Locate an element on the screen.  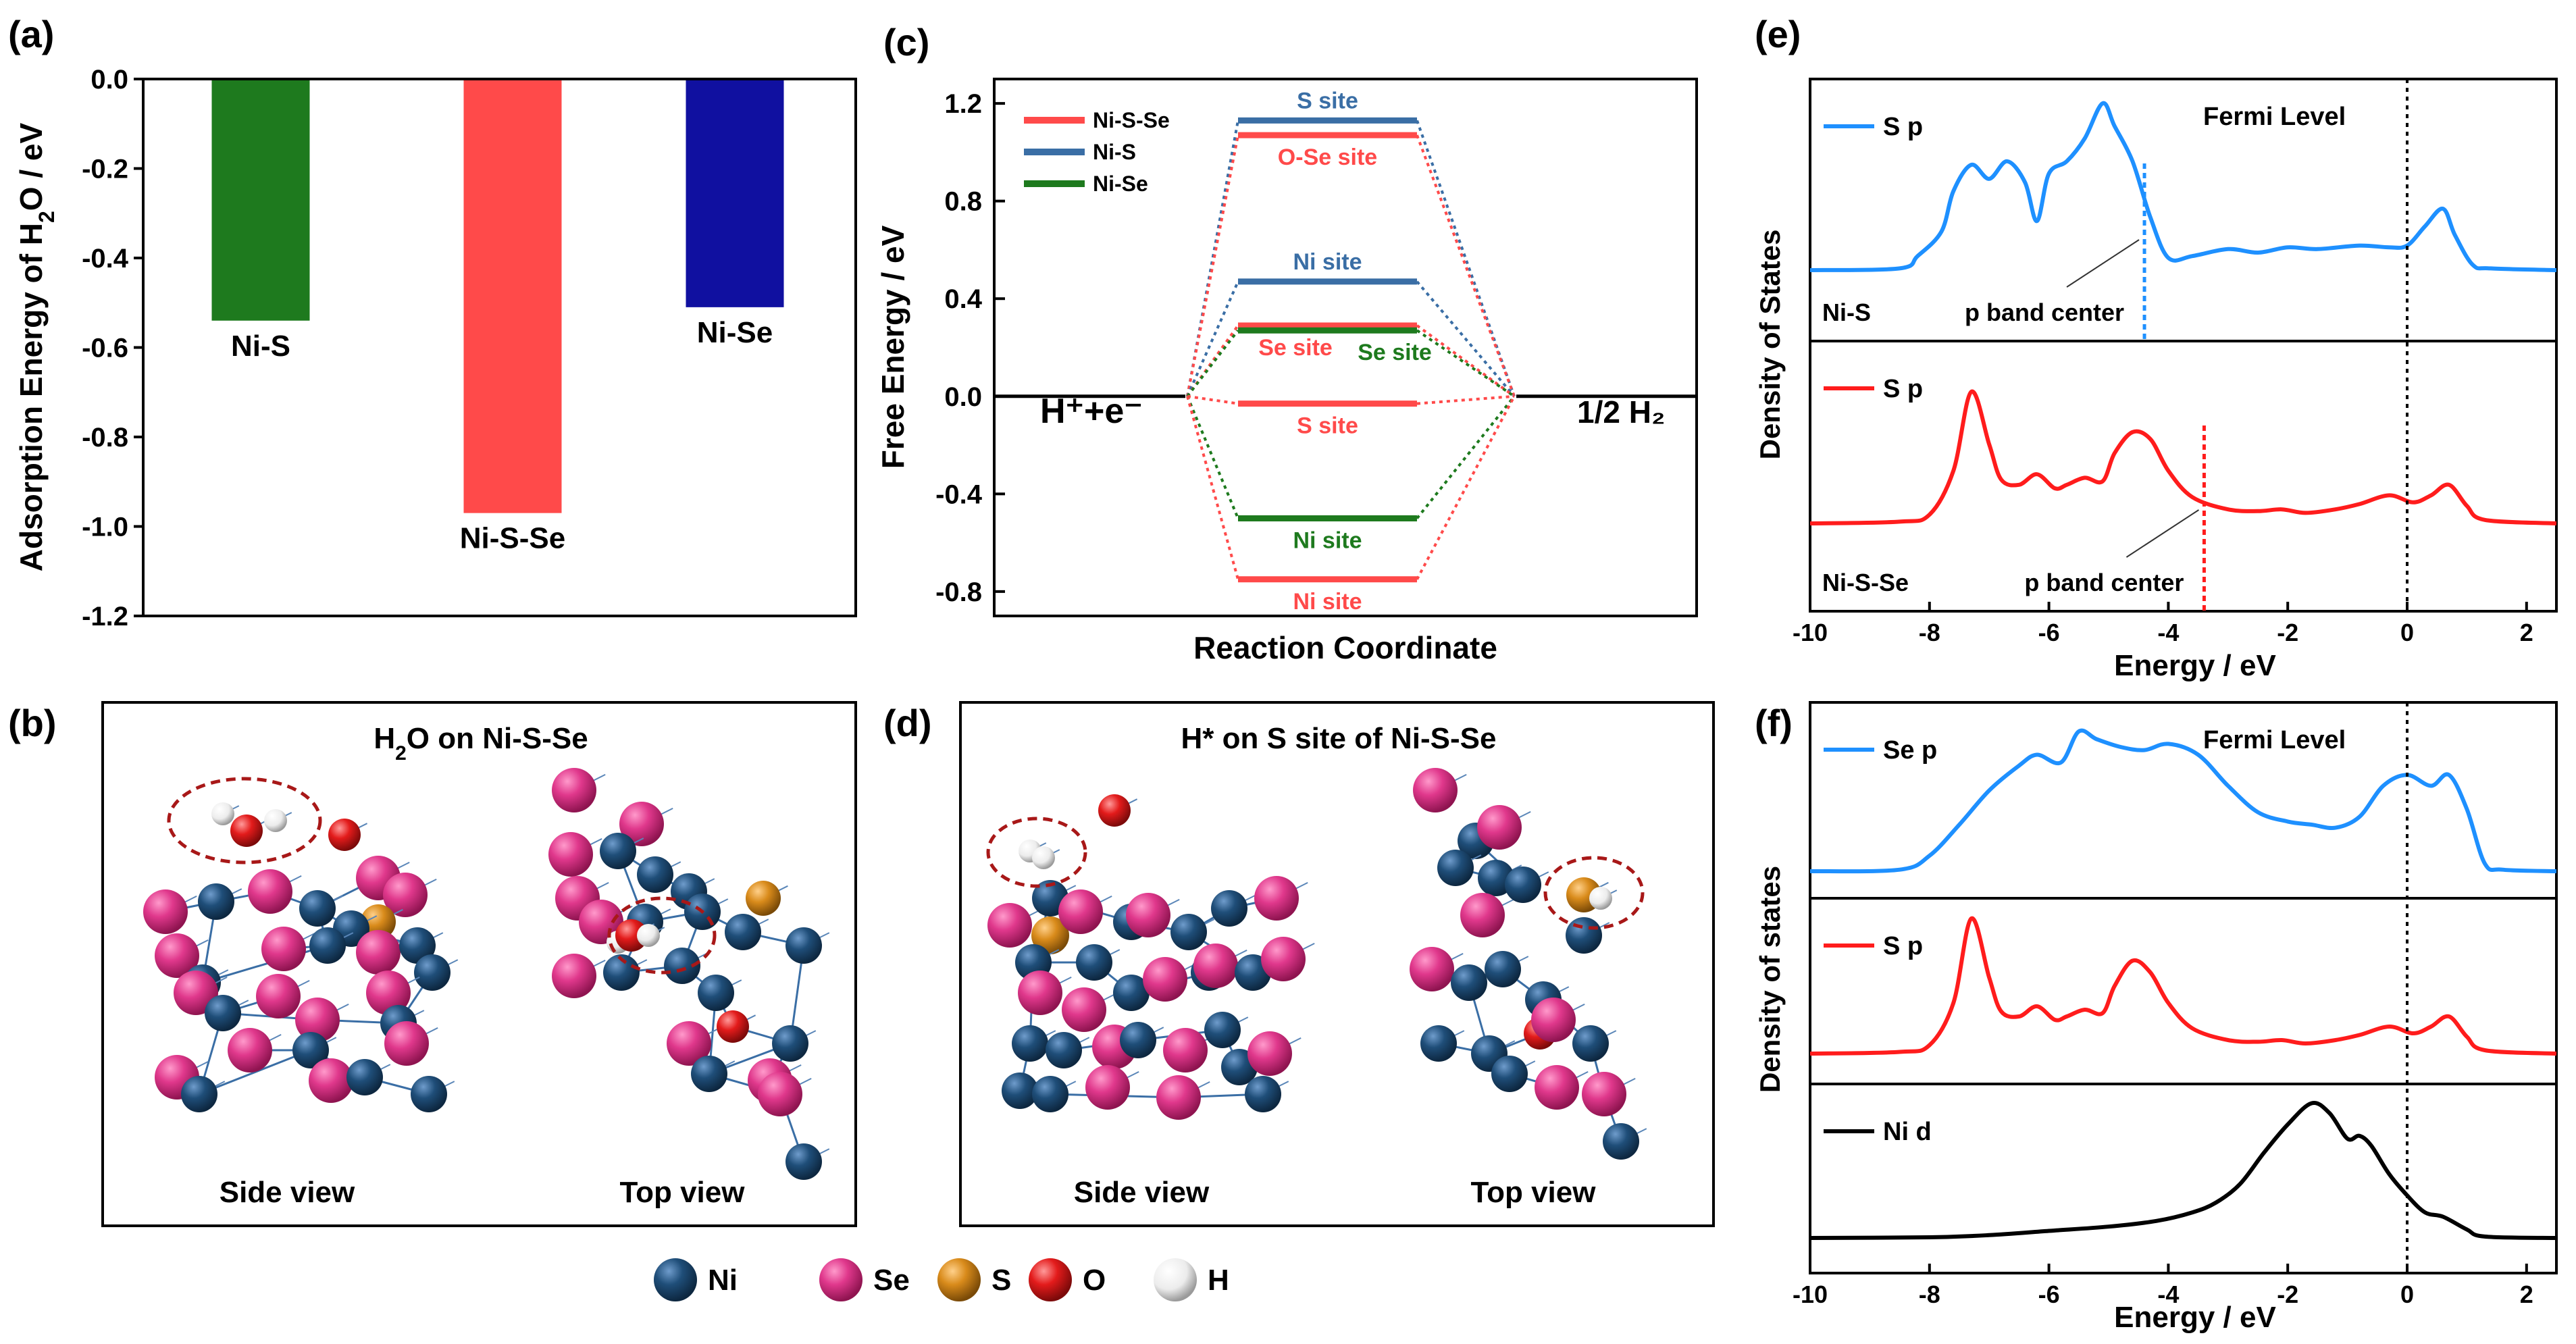
c-legend-label: Ni-Se is located at coordinates (1120, 184).